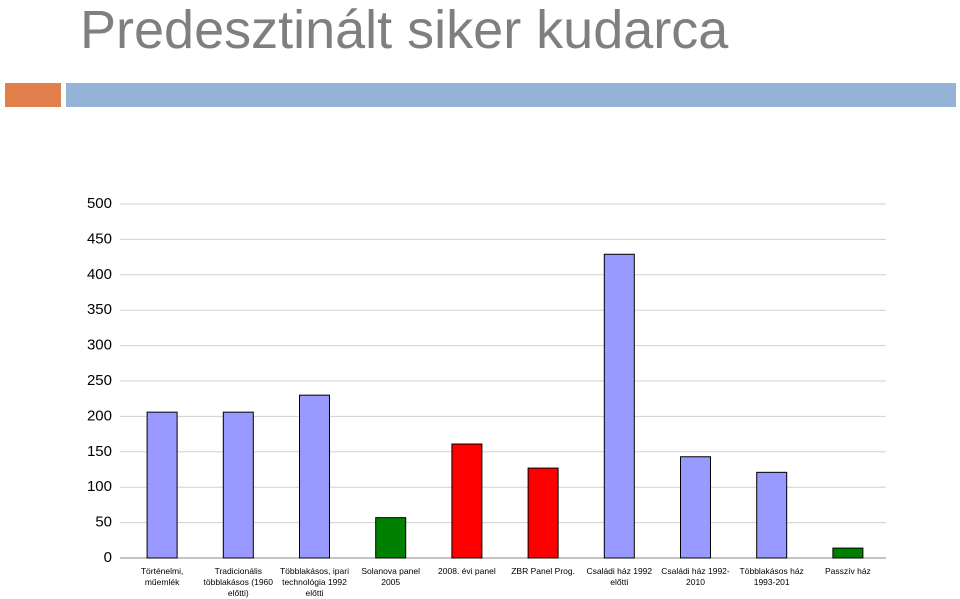 This screenshot has height=599, width=960. I want to click on x-tick-label: 2008. évi panel, so click(467, 571).